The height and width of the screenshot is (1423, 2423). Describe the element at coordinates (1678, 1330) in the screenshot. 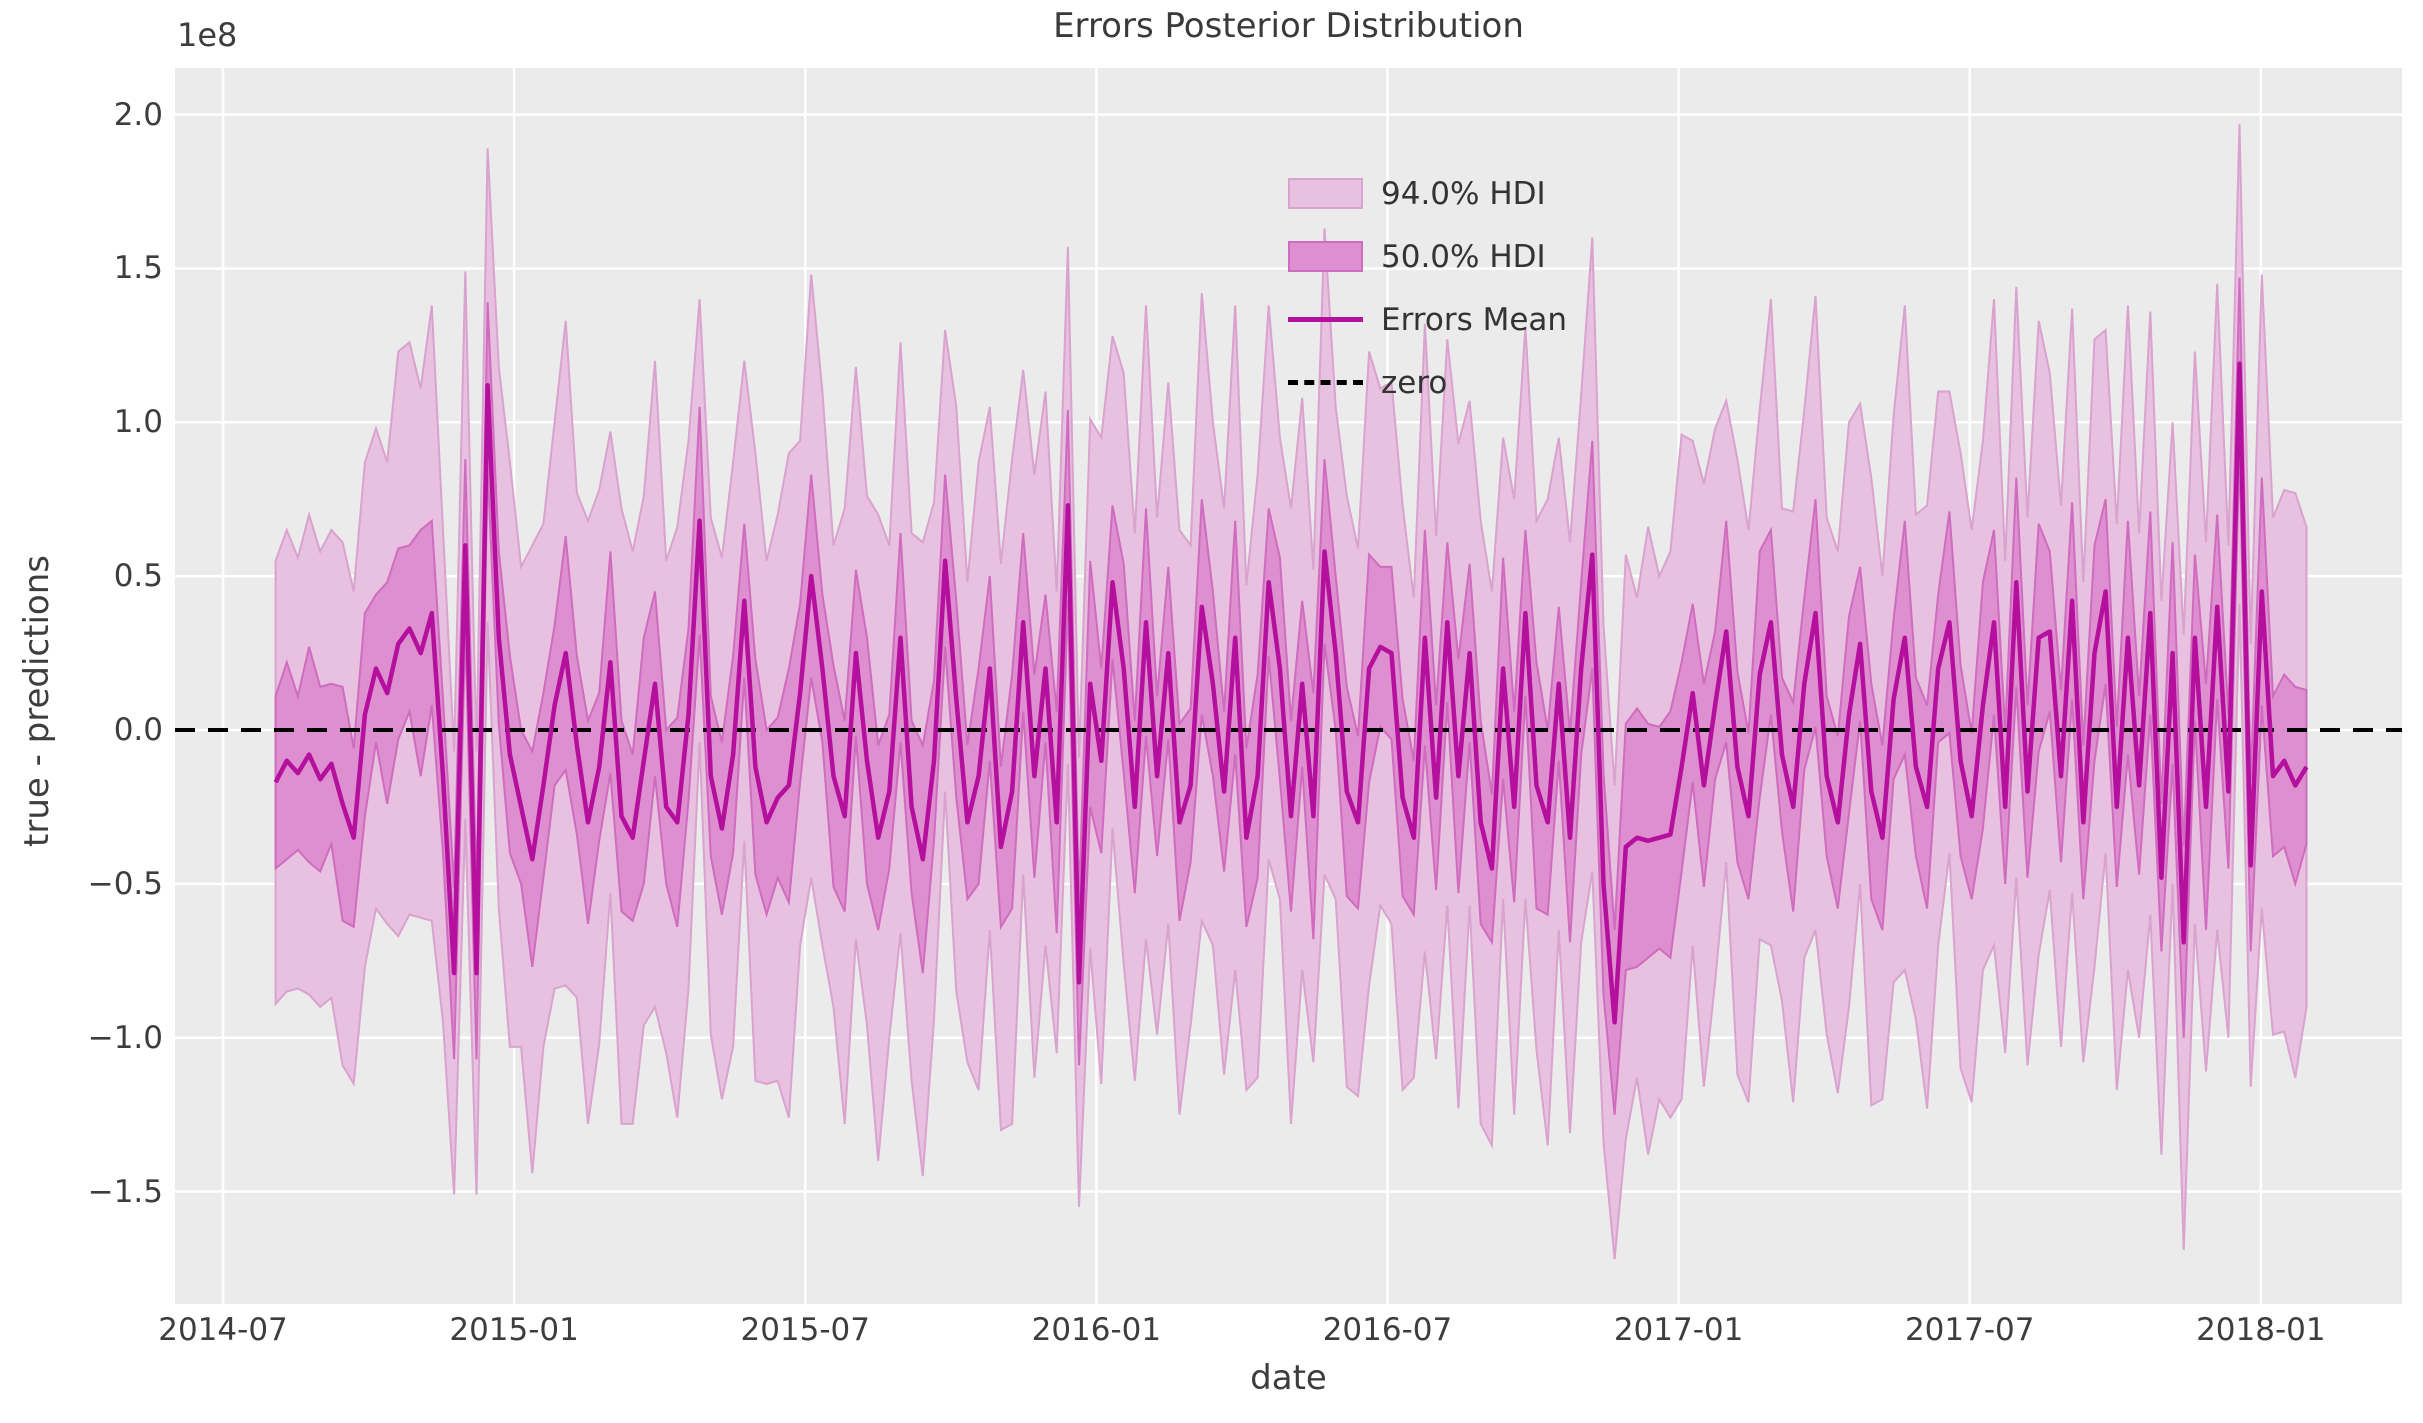

I see `x-tick-label: 2017-01` at that location.